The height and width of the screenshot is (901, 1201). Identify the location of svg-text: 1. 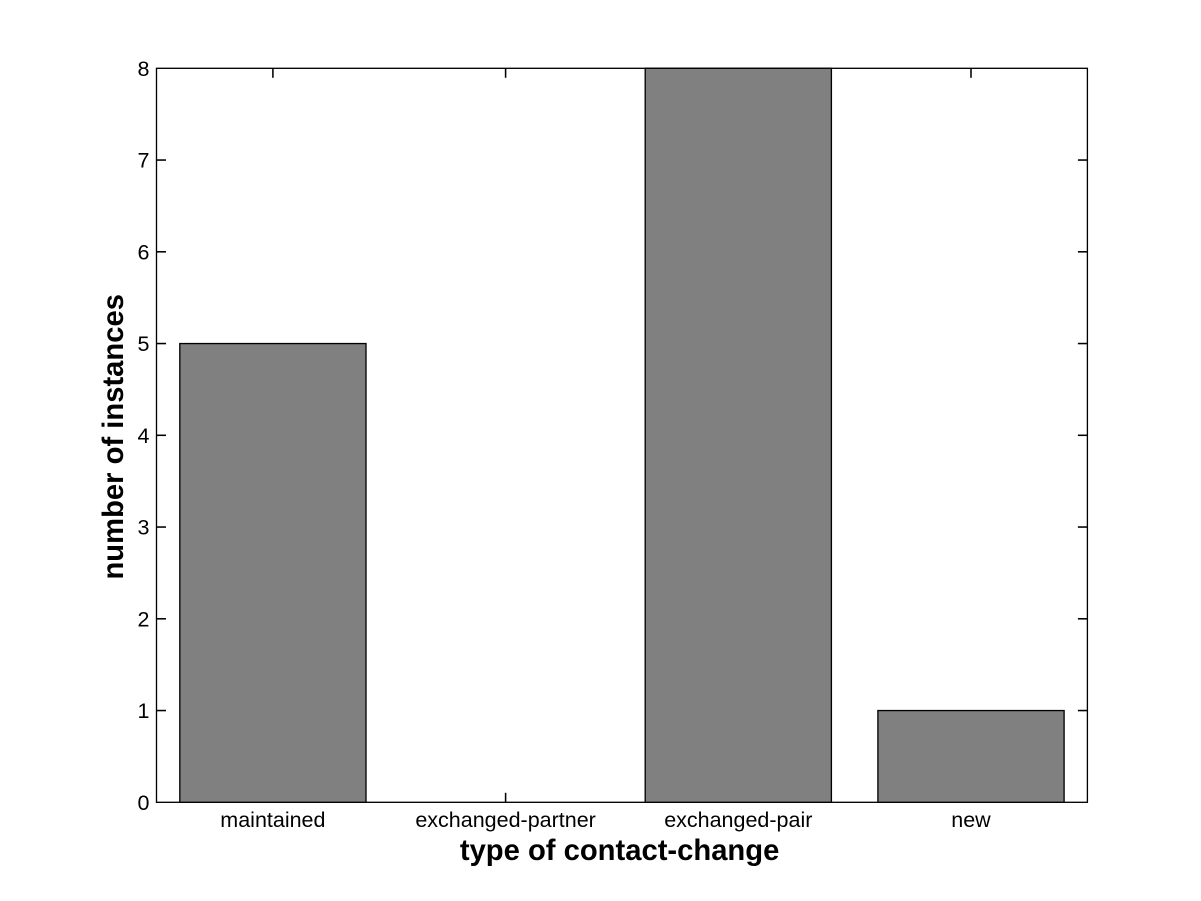
(144, 711).